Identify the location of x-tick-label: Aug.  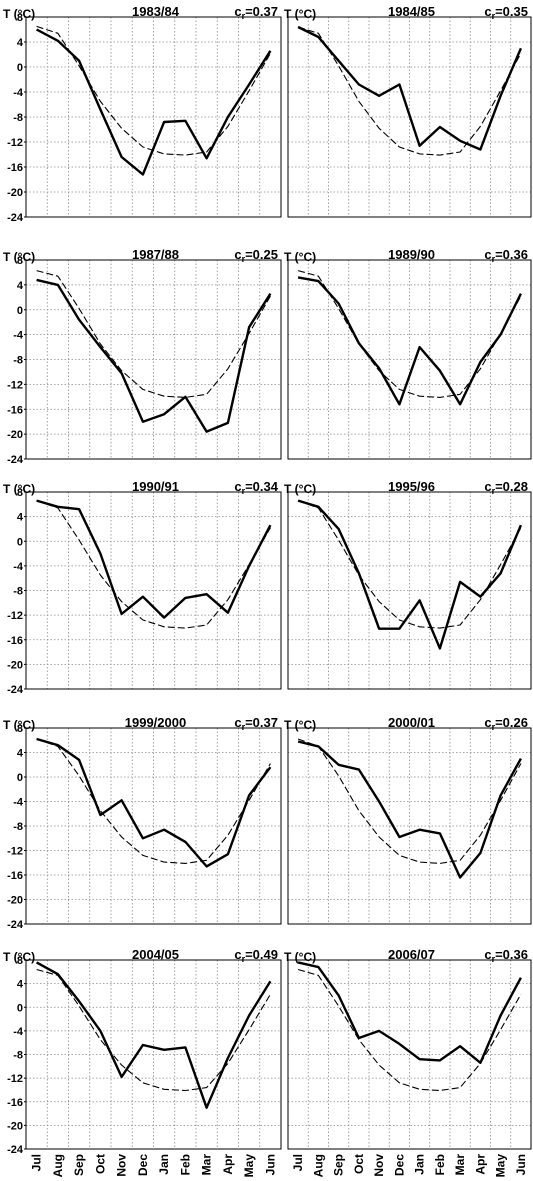
(318, 1165).